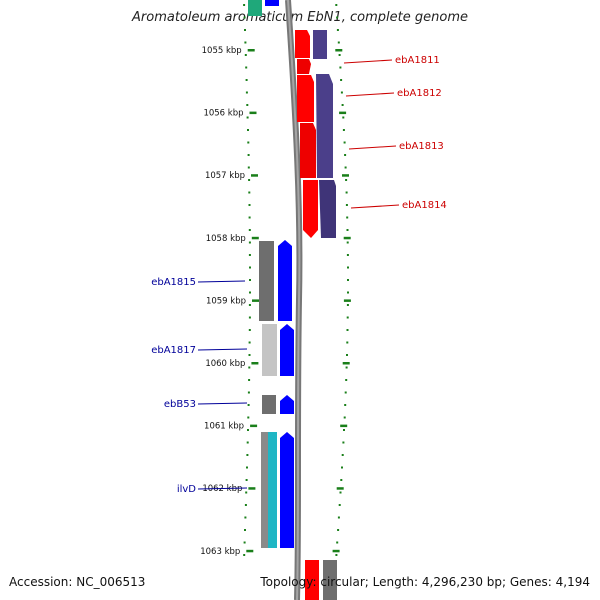  Describe the element at coordinates (421, 146) in the screenshot. I see `gene-label-ebA1813: ebA1813` at that location.